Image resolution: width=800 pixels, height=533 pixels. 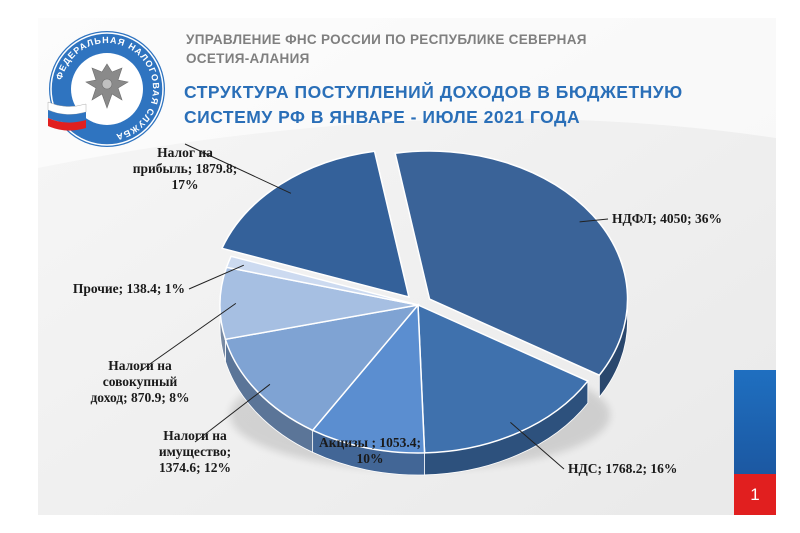 What do you see at coordinates (195, 467) in the screenshot?
I see `slice-label: 1374.6; 12%` at bounding box center [195, 467].